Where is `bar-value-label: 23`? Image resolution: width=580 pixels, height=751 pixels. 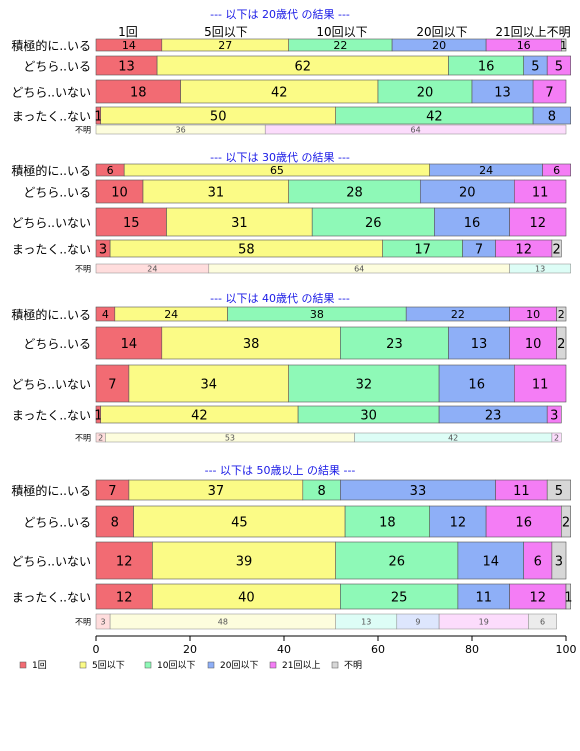
bar-value-label: 23 is located at coordinates (394, 344).